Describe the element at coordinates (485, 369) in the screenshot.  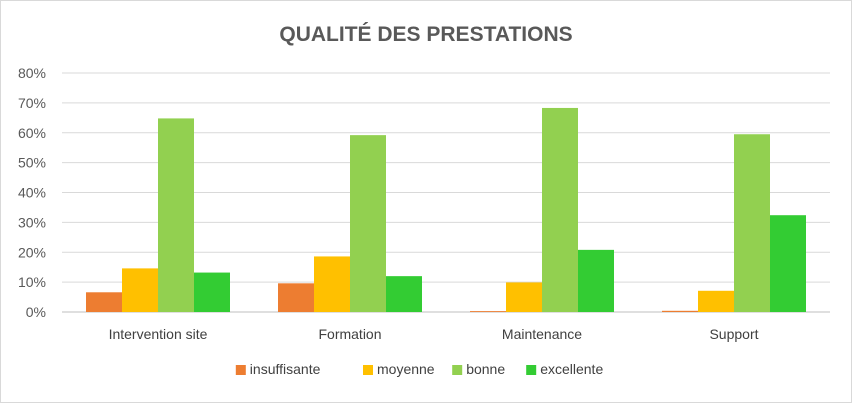
I see `legend-label: bonne` at that location.